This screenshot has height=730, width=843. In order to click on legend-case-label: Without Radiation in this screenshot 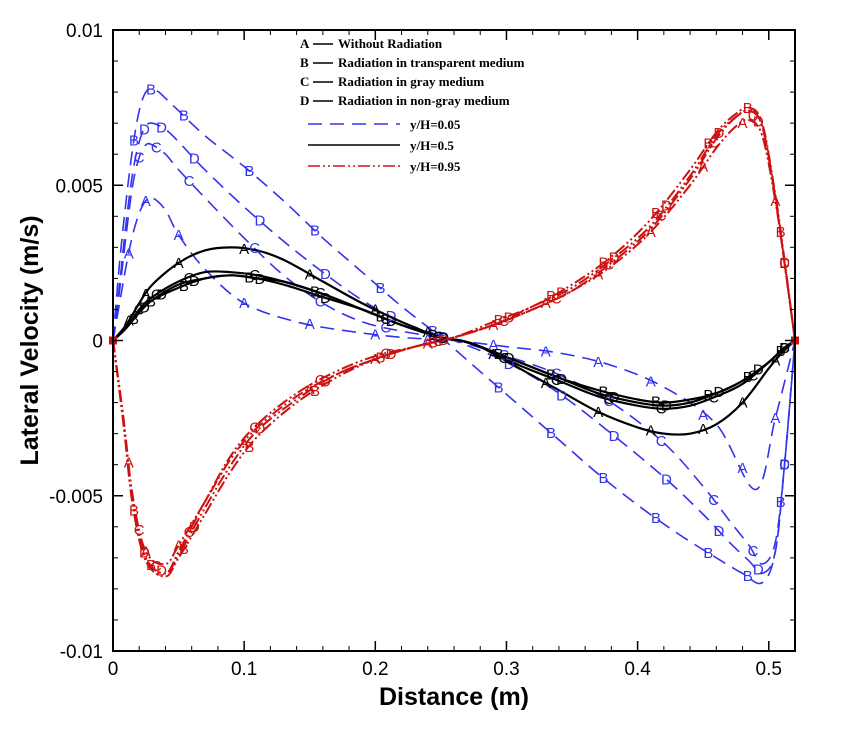, I will do `click(390, 43)`.